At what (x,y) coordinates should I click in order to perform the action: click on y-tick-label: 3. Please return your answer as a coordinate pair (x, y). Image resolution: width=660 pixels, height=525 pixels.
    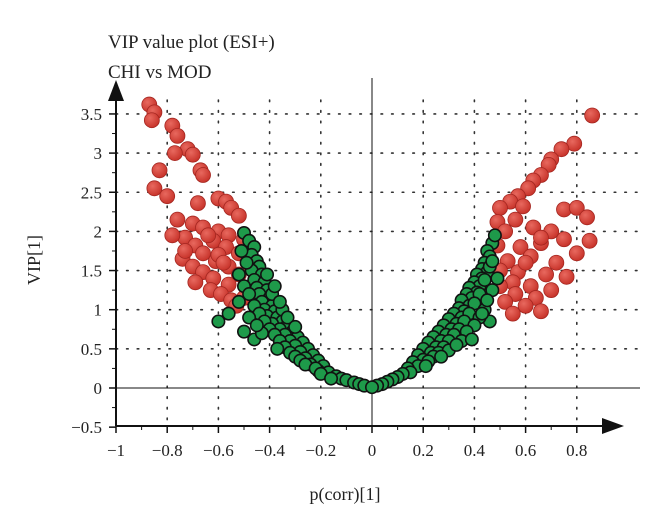
    Looking at the image, I should click on (98, 153).